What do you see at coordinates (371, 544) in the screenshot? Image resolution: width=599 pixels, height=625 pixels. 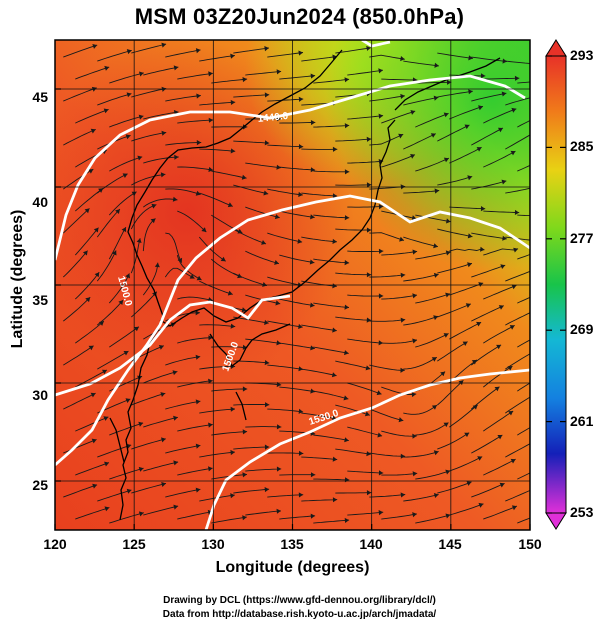 I see `x-tick-140: 140` at bounding box center [371, 544].